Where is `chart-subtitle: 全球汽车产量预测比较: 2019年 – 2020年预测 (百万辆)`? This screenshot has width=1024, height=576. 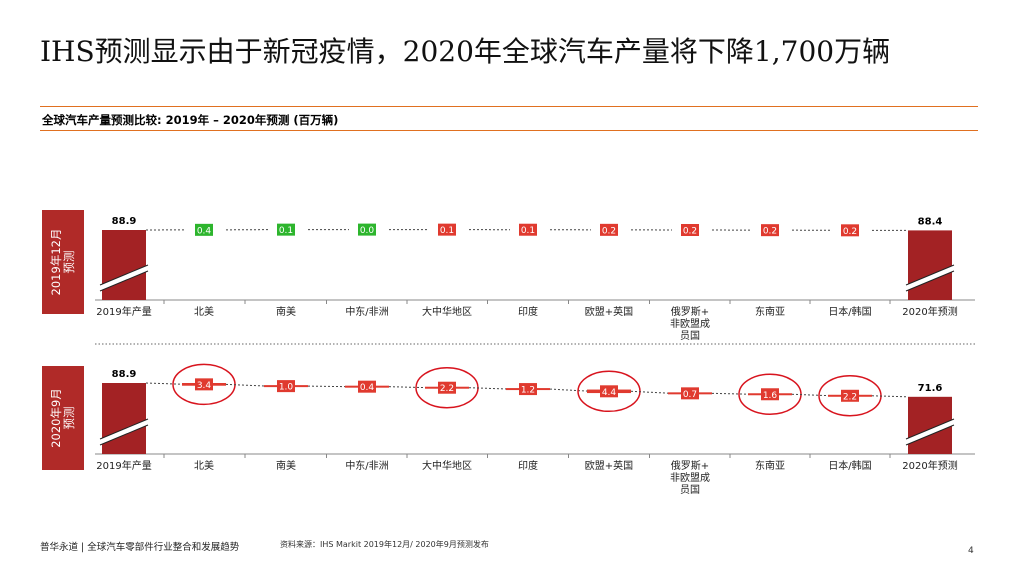
chart-subtitle: 全球汽车产量预测比较: 2019年 – 2020年预测 (百万辆) is located at coordinates (190, 120).